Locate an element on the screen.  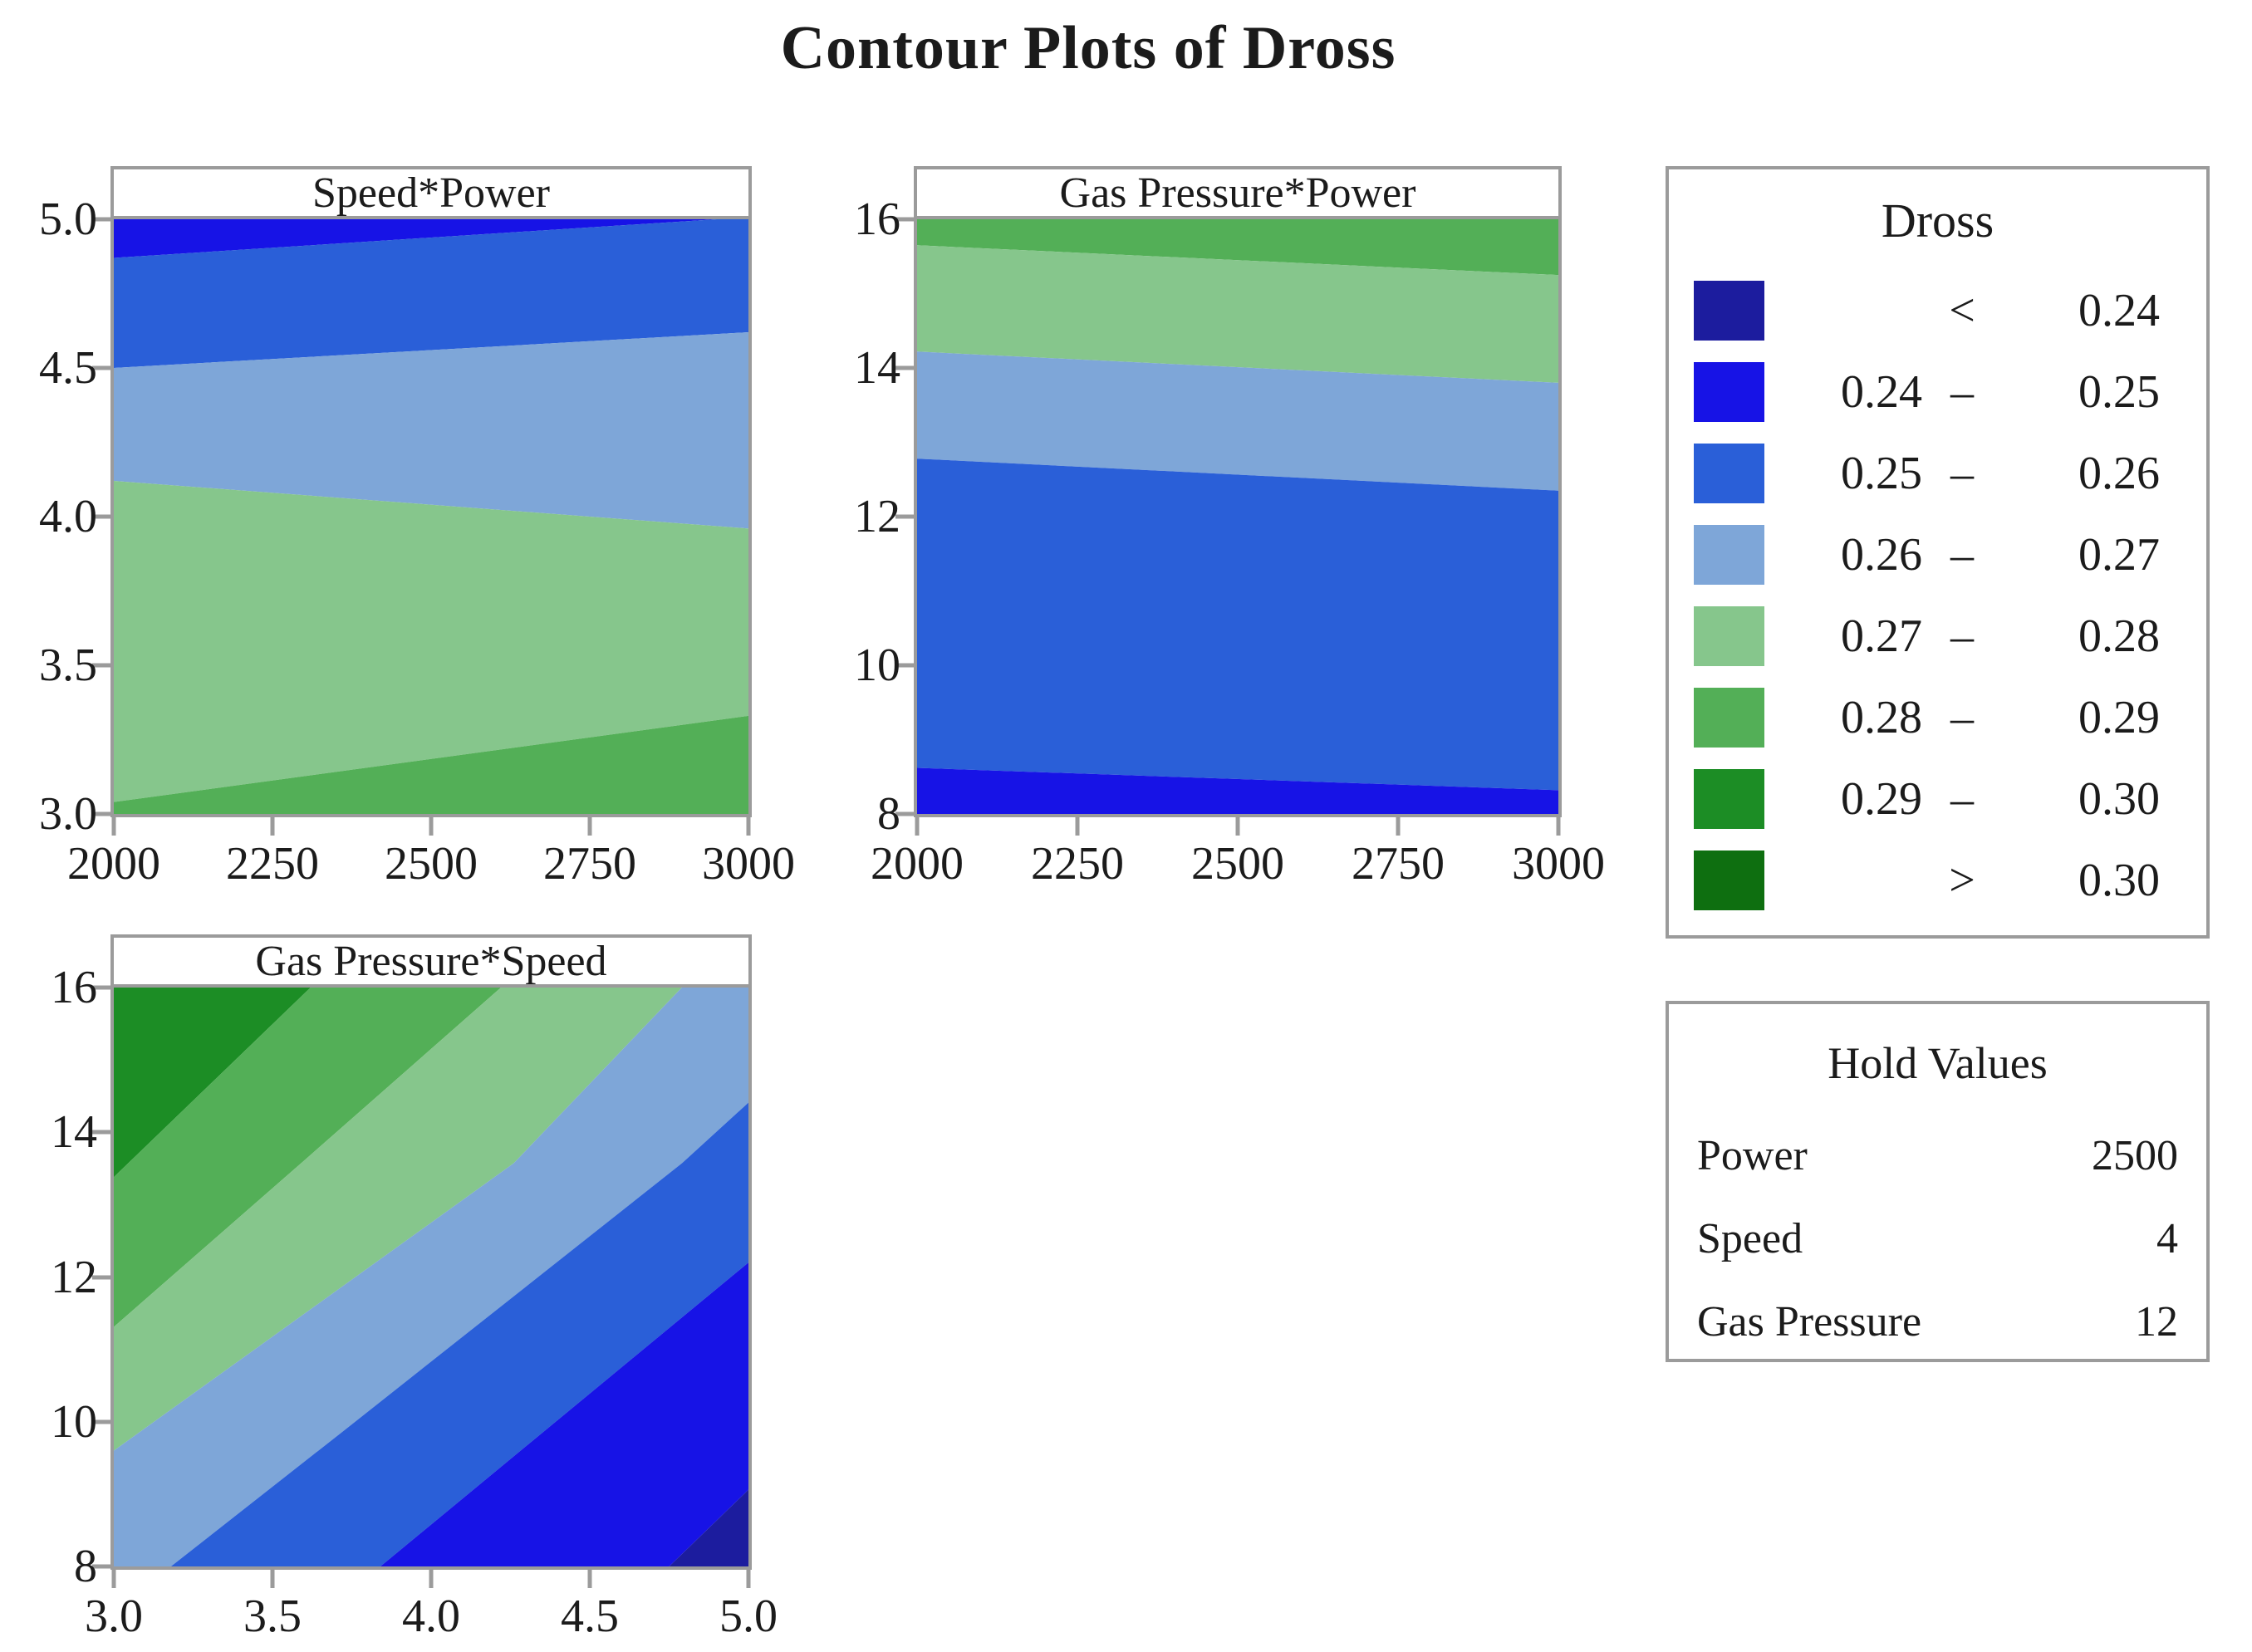
legend-row: 0.29– 0.30 is located at coordinates (1937, 799).